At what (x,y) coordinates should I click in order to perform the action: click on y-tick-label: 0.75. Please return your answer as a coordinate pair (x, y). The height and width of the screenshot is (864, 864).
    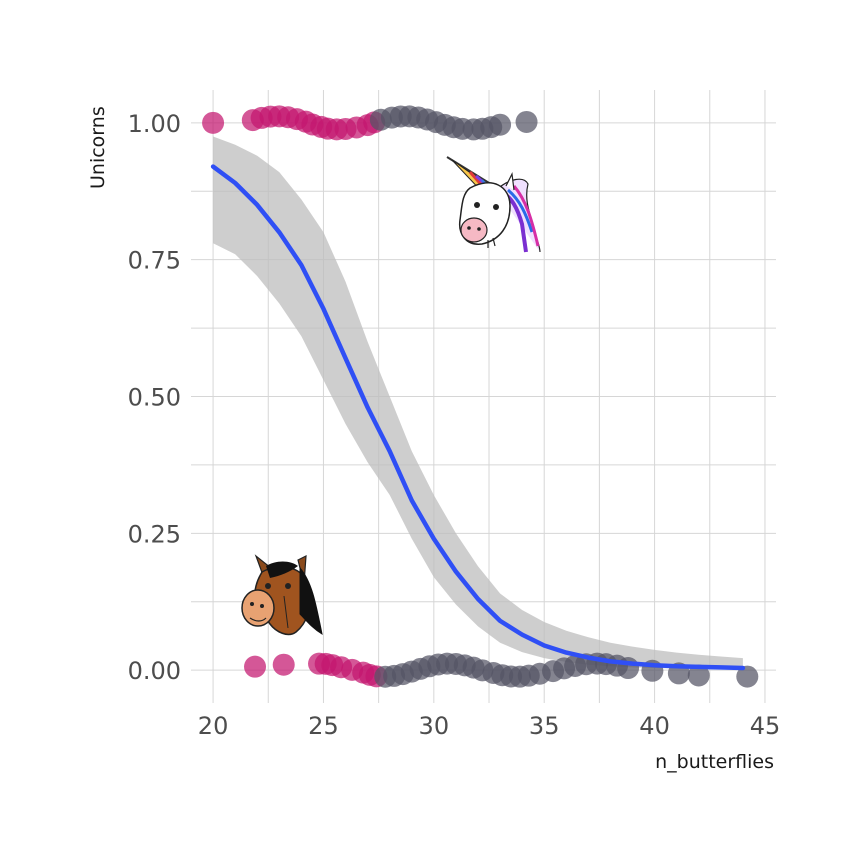
    Looking at the image, I should click on (154, 261).